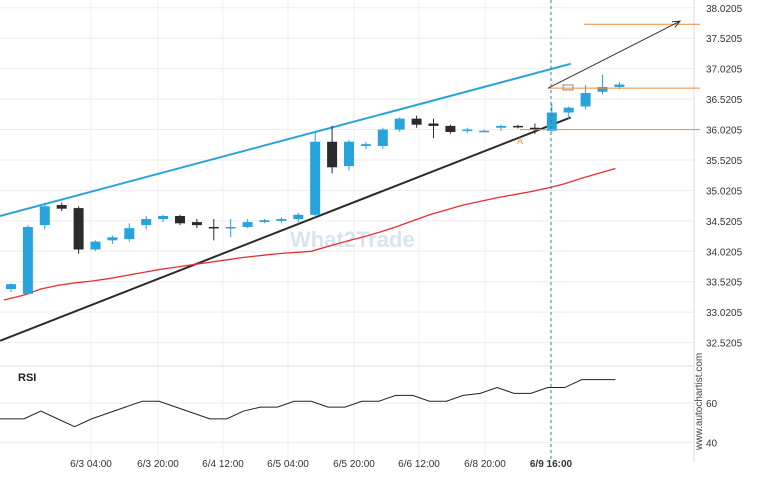 The width and height of the screenshot is (760, 480). I want to click on x-tick-label: 6/9 16:00, so click(551, 464).